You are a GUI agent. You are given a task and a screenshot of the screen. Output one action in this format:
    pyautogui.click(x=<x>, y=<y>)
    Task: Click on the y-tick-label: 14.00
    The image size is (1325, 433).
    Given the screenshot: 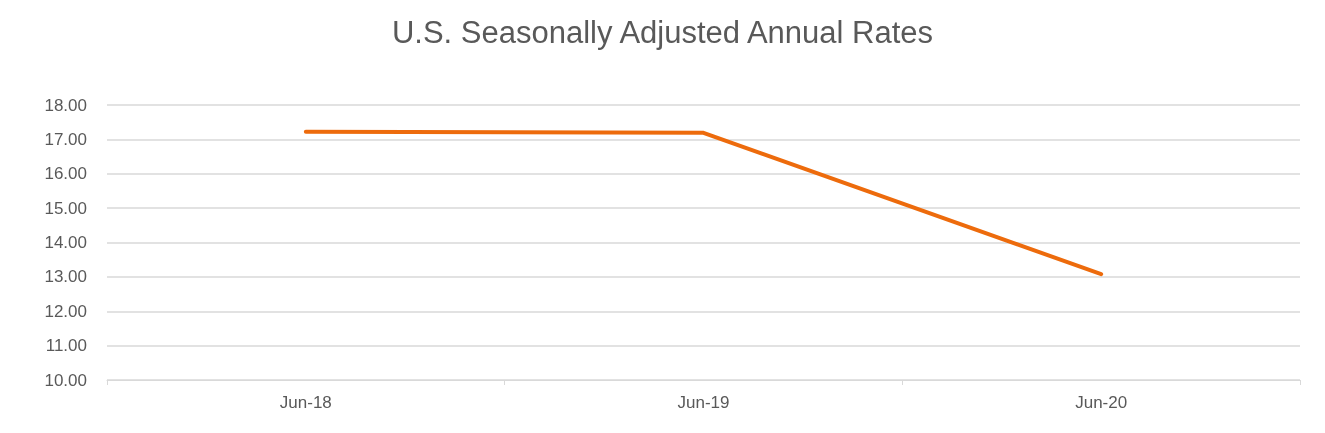 What is the action you would take?
    pyautogui.click(x=65, y=242)
    